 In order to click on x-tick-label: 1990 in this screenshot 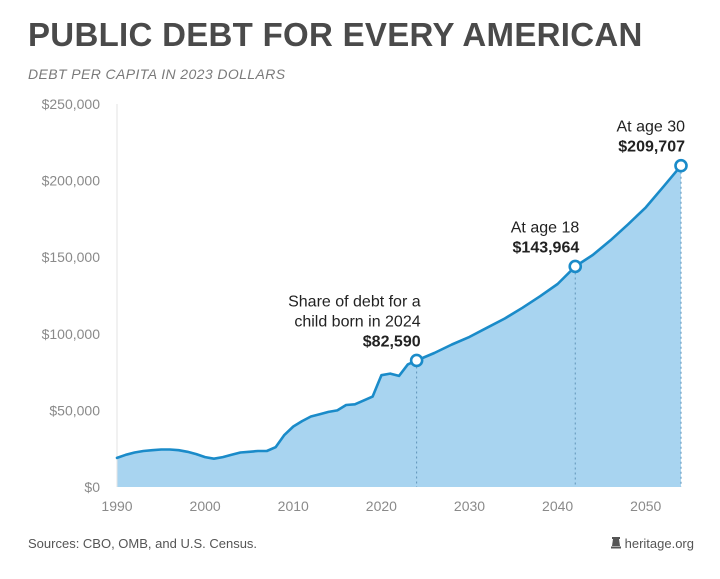, I will do `click(116, 506)`.